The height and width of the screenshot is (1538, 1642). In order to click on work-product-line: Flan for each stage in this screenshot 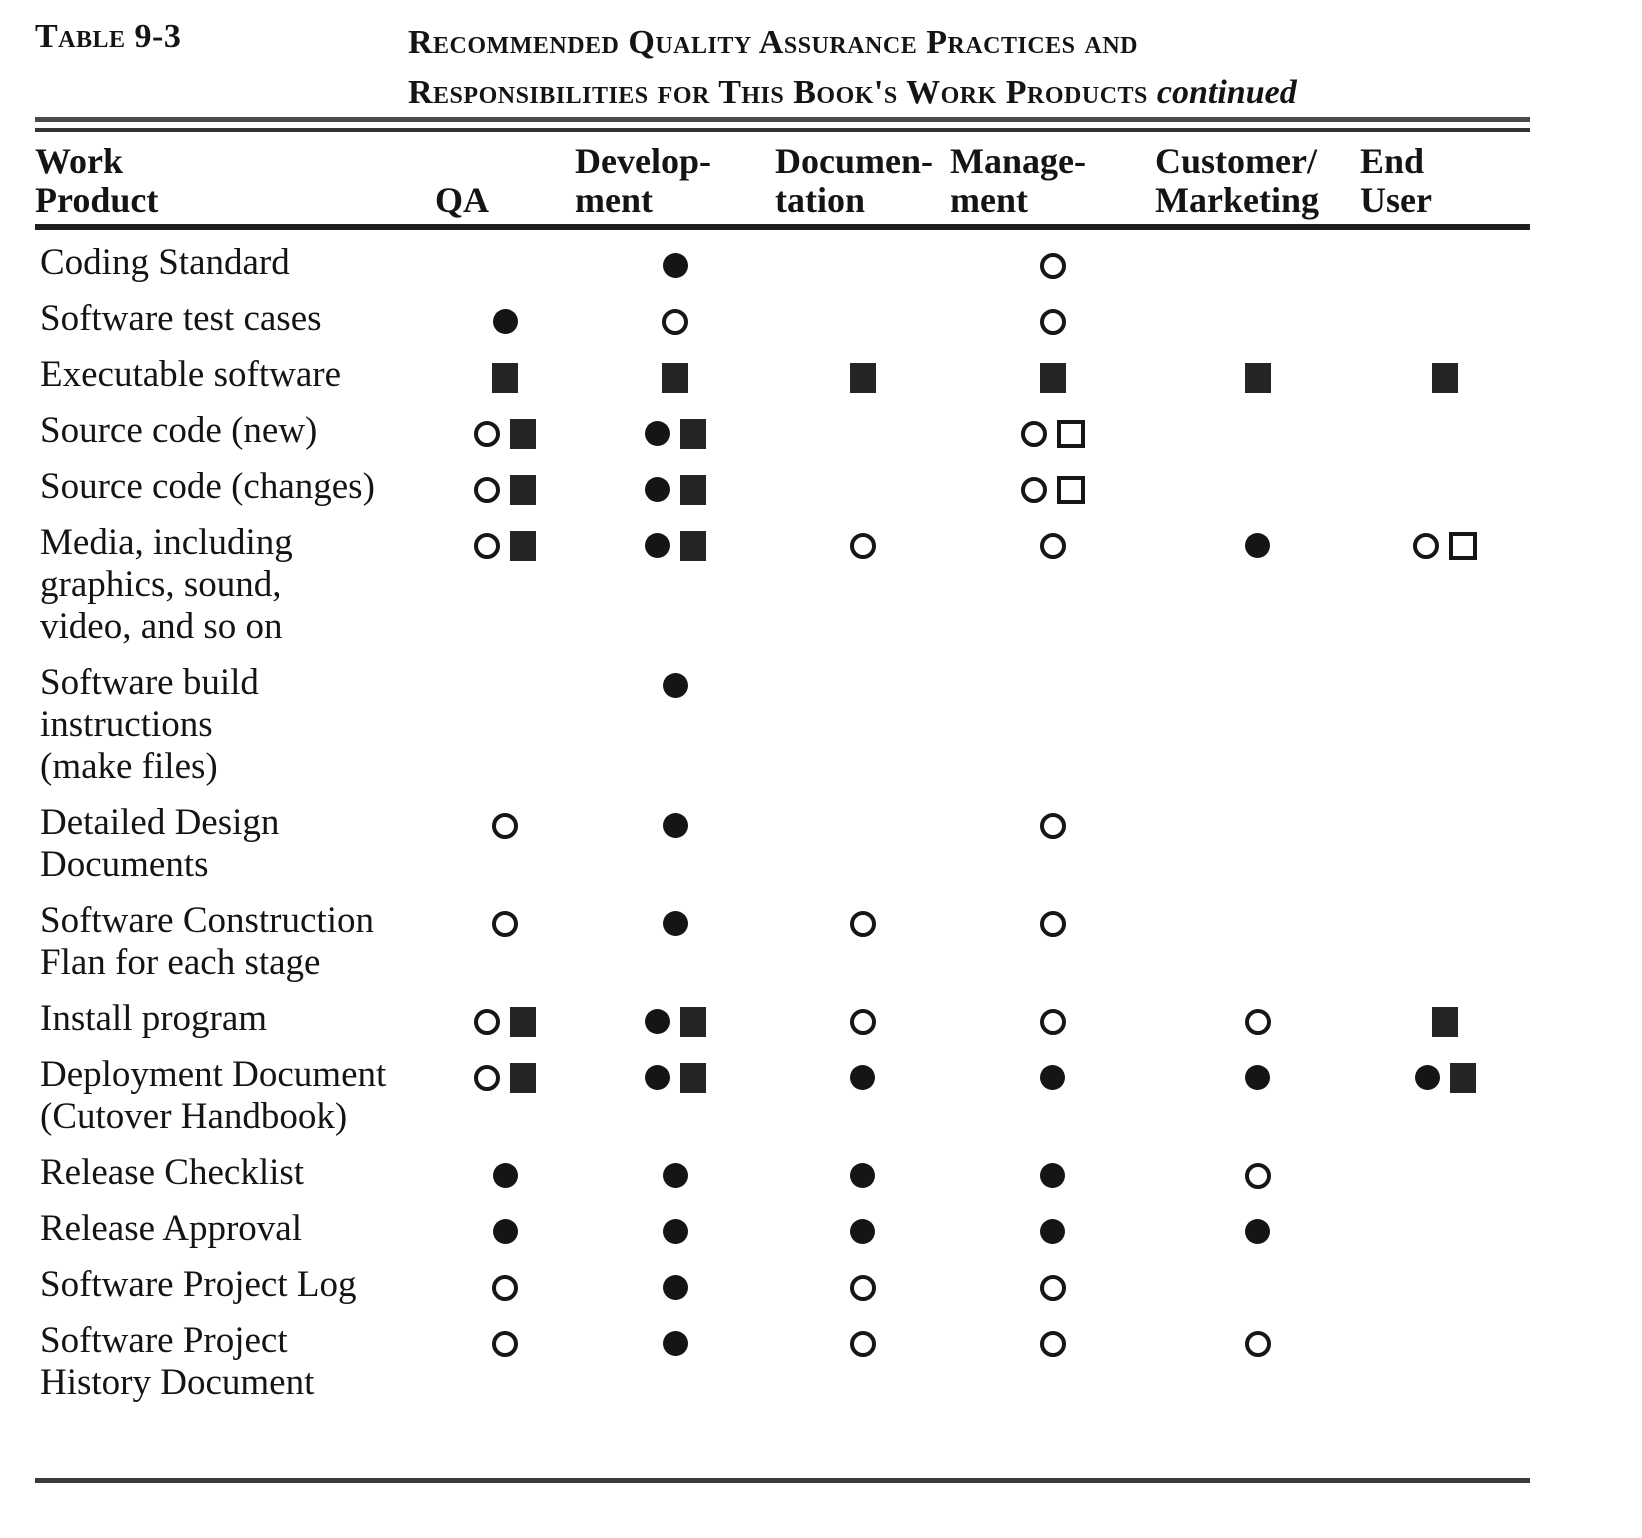, I will do `click(180, 962)`.